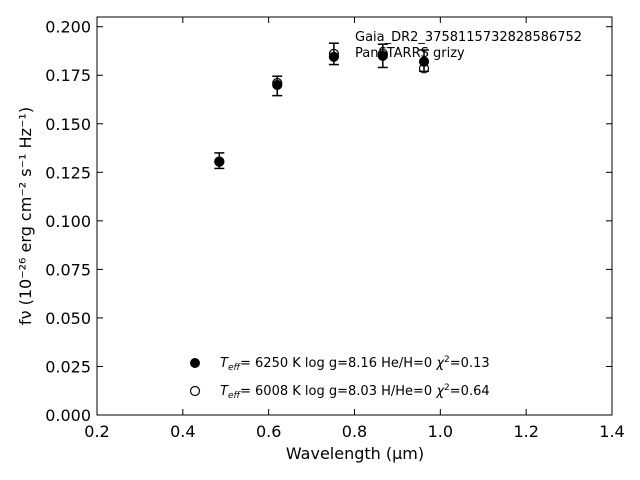  Describe the element at coordinates (355, 392) in the screenshot. I see `legend-entry-2: Teff= 6008 K log g=8.03 H/He=0 χ2=0.64` at that location.